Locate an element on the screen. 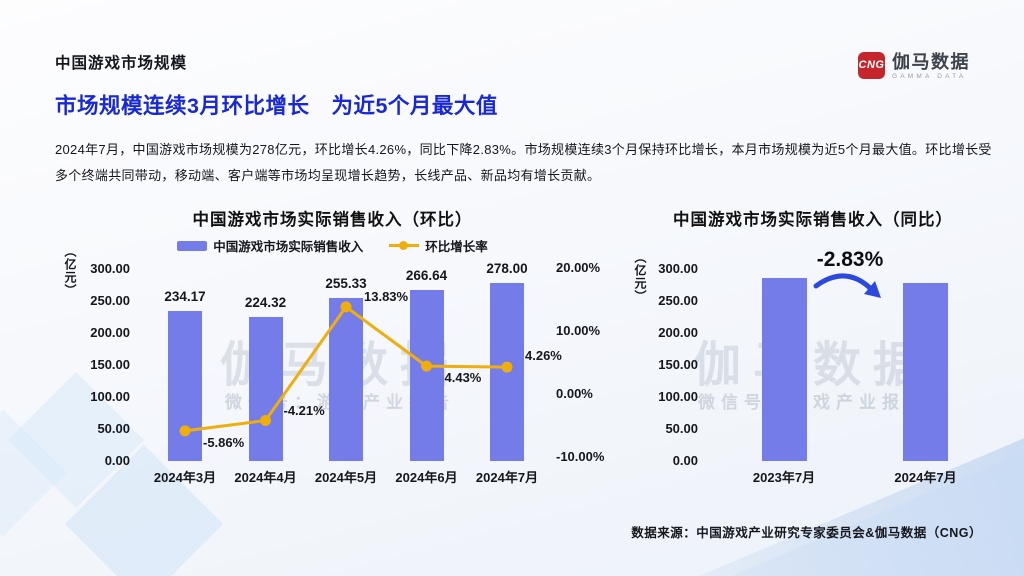 The width and height of the screenshot is (1024, 576). watermark-brand: 伽马数据 is located at coordinates (812, 365).